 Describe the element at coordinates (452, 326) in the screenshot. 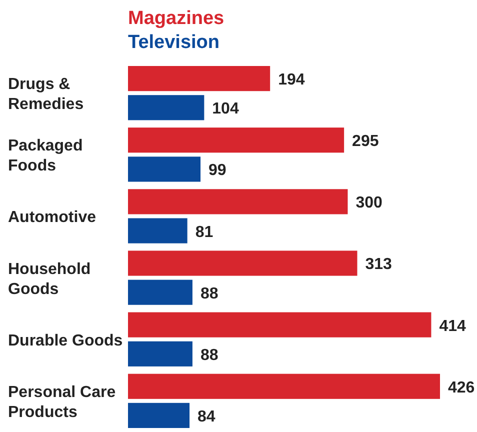

I see `data-label: 414` at that location.